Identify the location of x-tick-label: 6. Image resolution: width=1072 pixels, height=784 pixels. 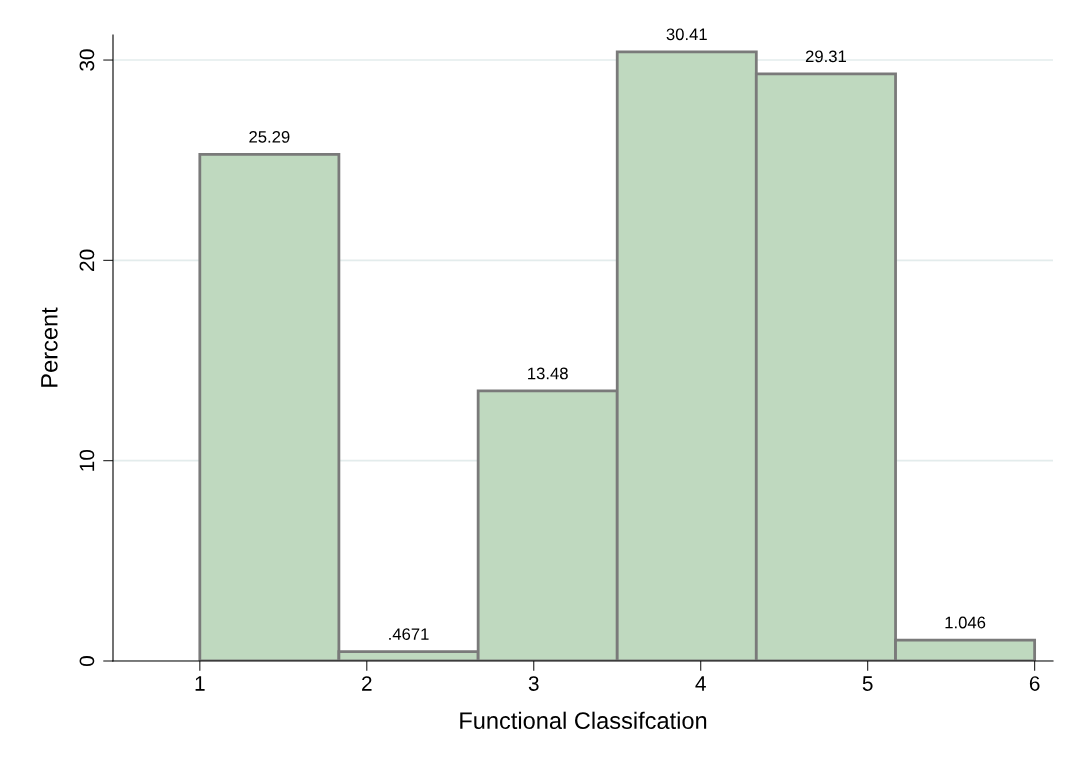
(1034, 683).